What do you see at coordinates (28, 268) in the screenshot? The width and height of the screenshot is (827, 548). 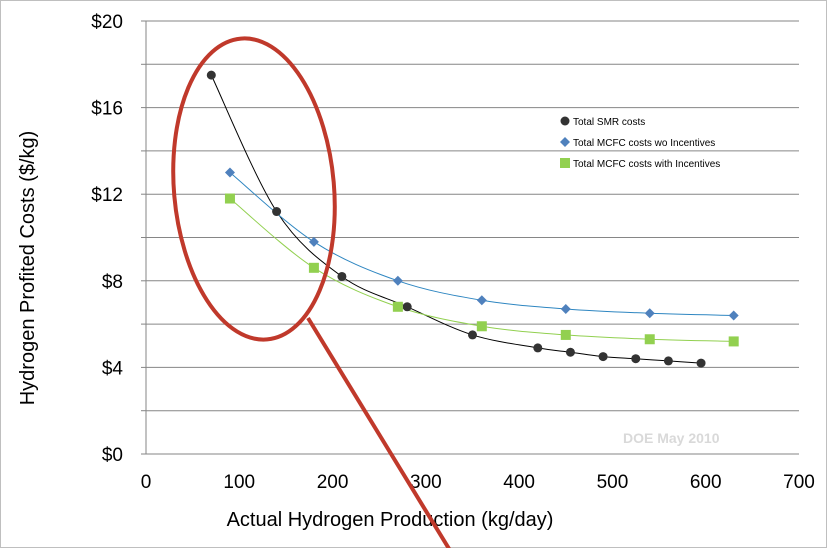 I see `y-axis-title: Hydrogen Profited Costs ($/kg)` at bounding box center [28, 268].